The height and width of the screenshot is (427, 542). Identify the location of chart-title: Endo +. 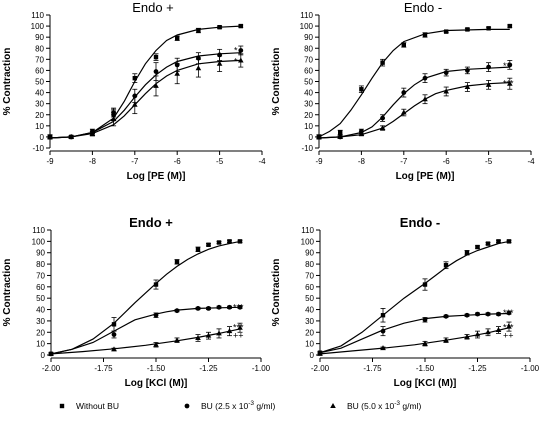
(153, 7).